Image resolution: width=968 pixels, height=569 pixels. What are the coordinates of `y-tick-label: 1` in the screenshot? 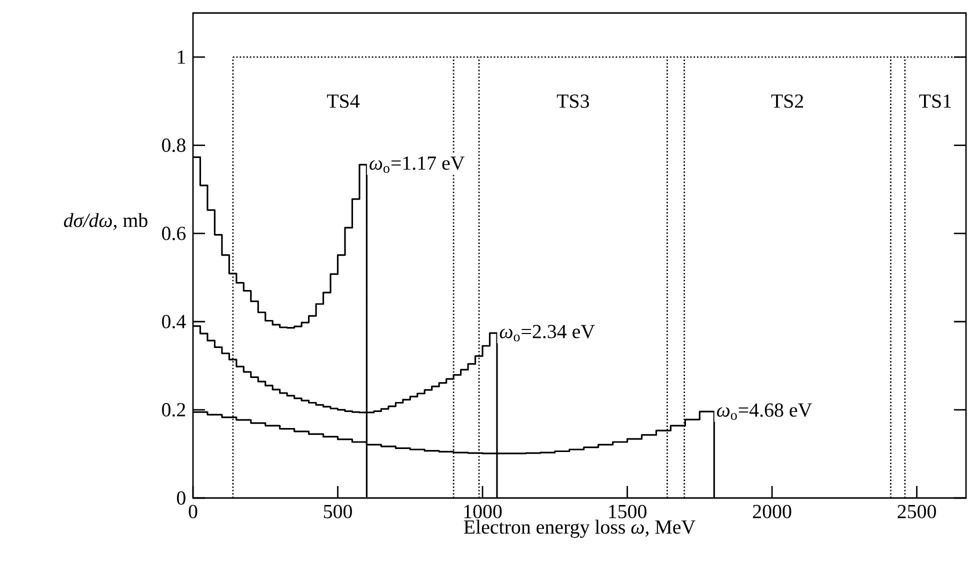 It's located at (181, 57).